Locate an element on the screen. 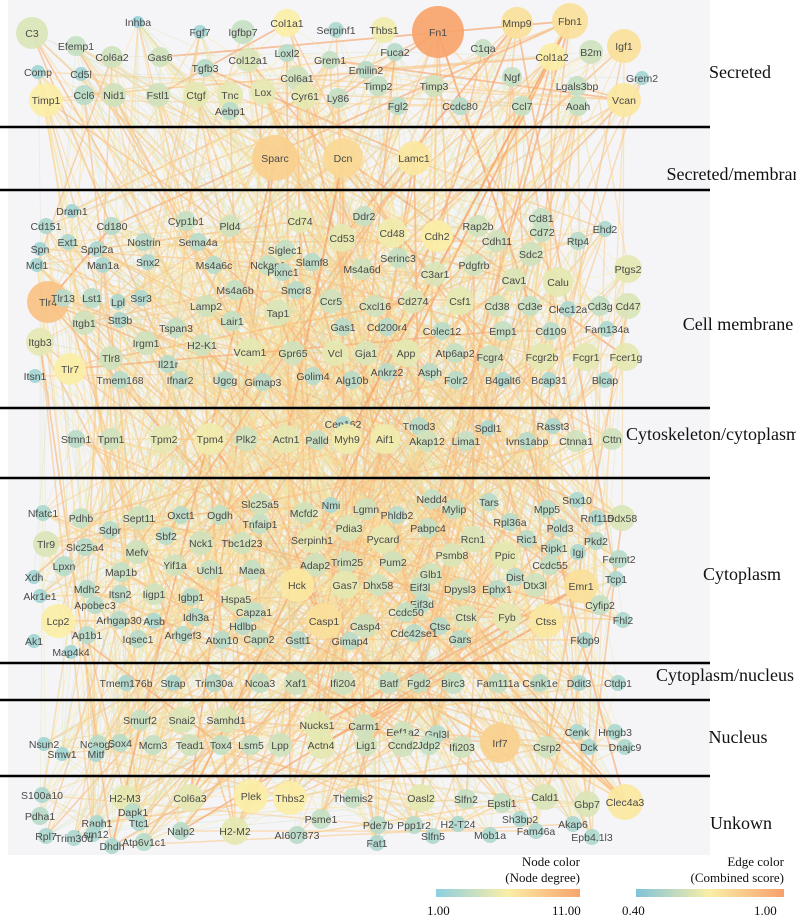  node-thbs1: Thbs1 is located at coordinates (384, 30).